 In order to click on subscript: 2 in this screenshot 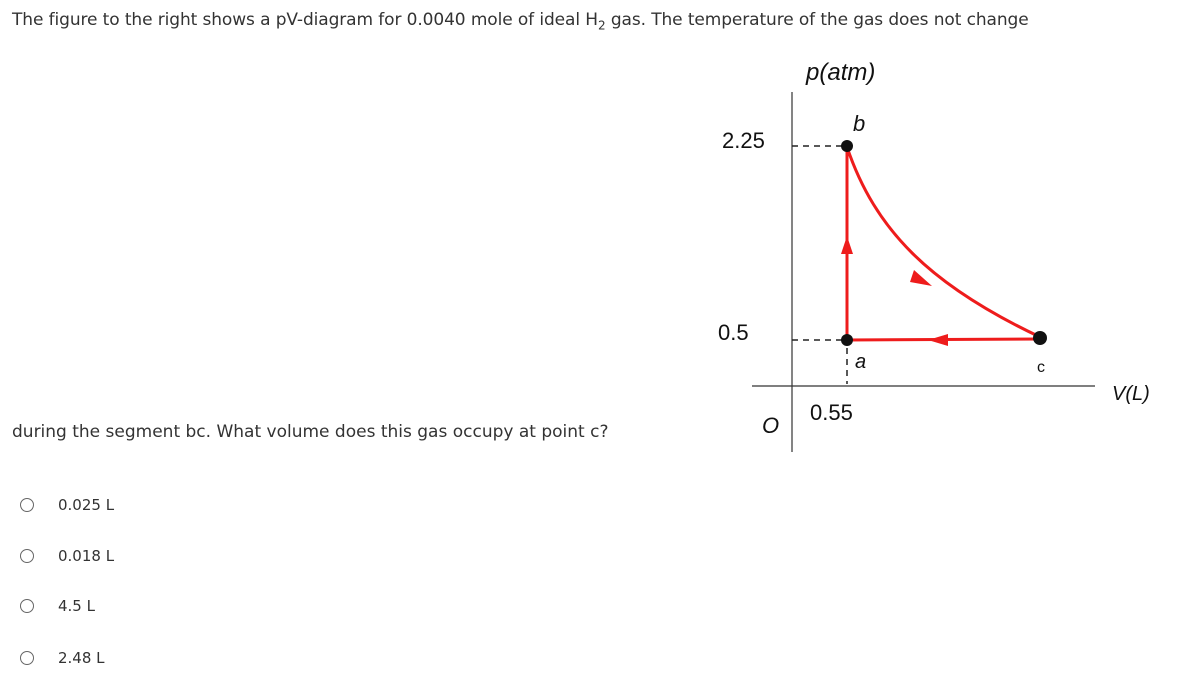, I will do `click(601, 25)`.